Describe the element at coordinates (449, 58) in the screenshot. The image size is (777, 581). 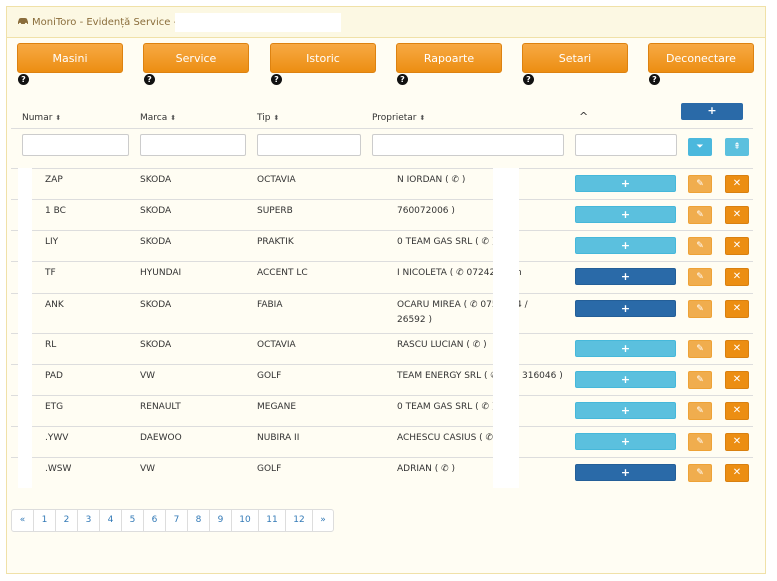
I see `nav-button-rapoarte: Rapoarte` at that location.